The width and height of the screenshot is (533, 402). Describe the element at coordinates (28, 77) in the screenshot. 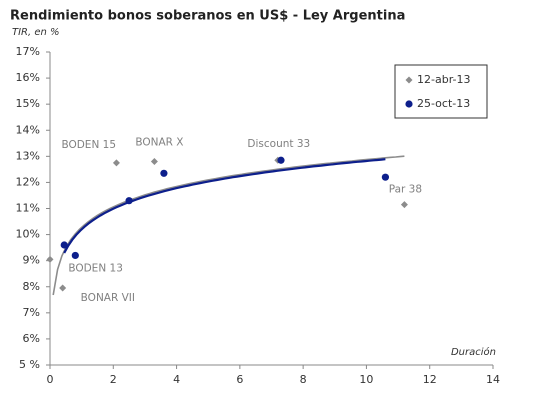

I see `y-tick-label: 16%` at that location.